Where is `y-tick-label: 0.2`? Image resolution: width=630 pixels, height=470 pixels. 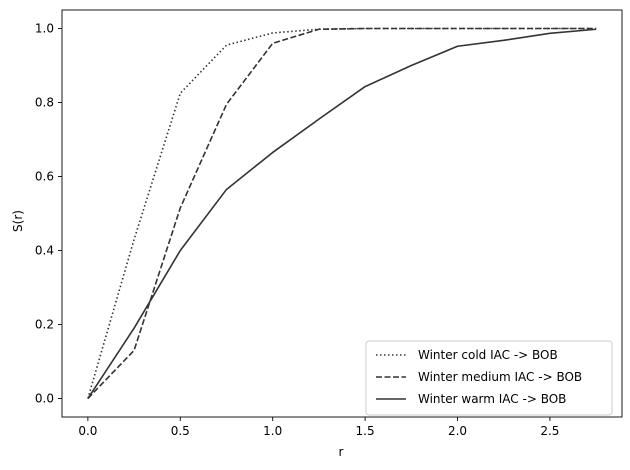 y-tick-label: 0.2 is located at coordinates (44, 325).